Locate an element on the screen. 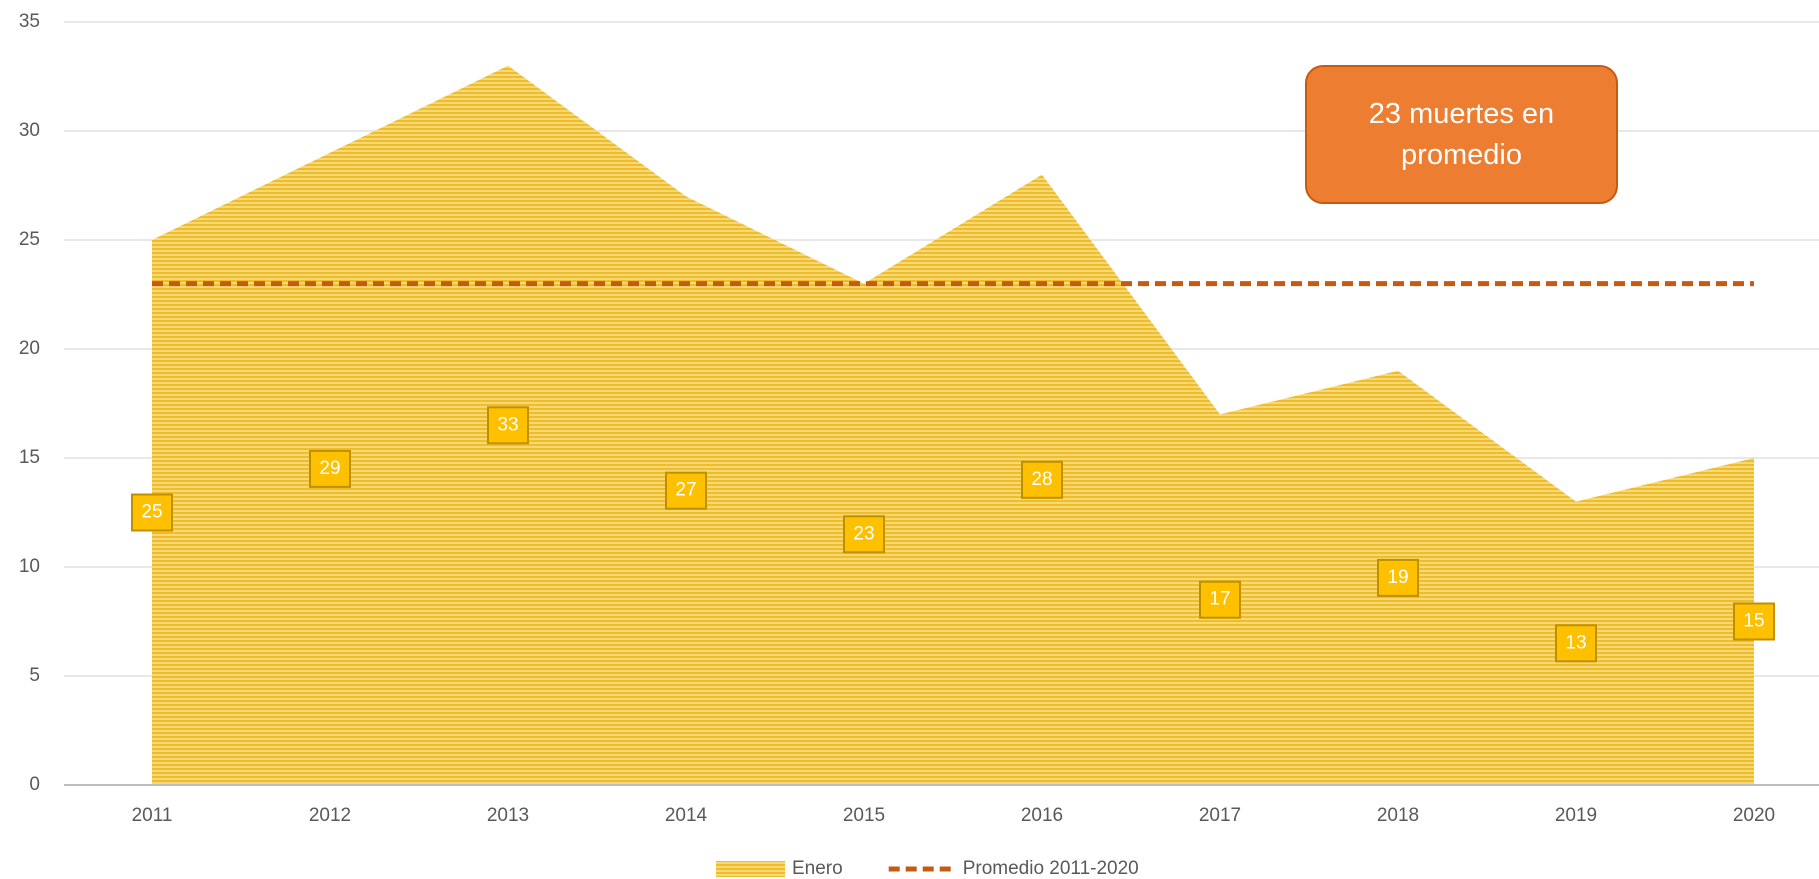 The width and height of the screenshot is (1819, 879). y-tick-label: 5 is located at coordinates (34, 675).